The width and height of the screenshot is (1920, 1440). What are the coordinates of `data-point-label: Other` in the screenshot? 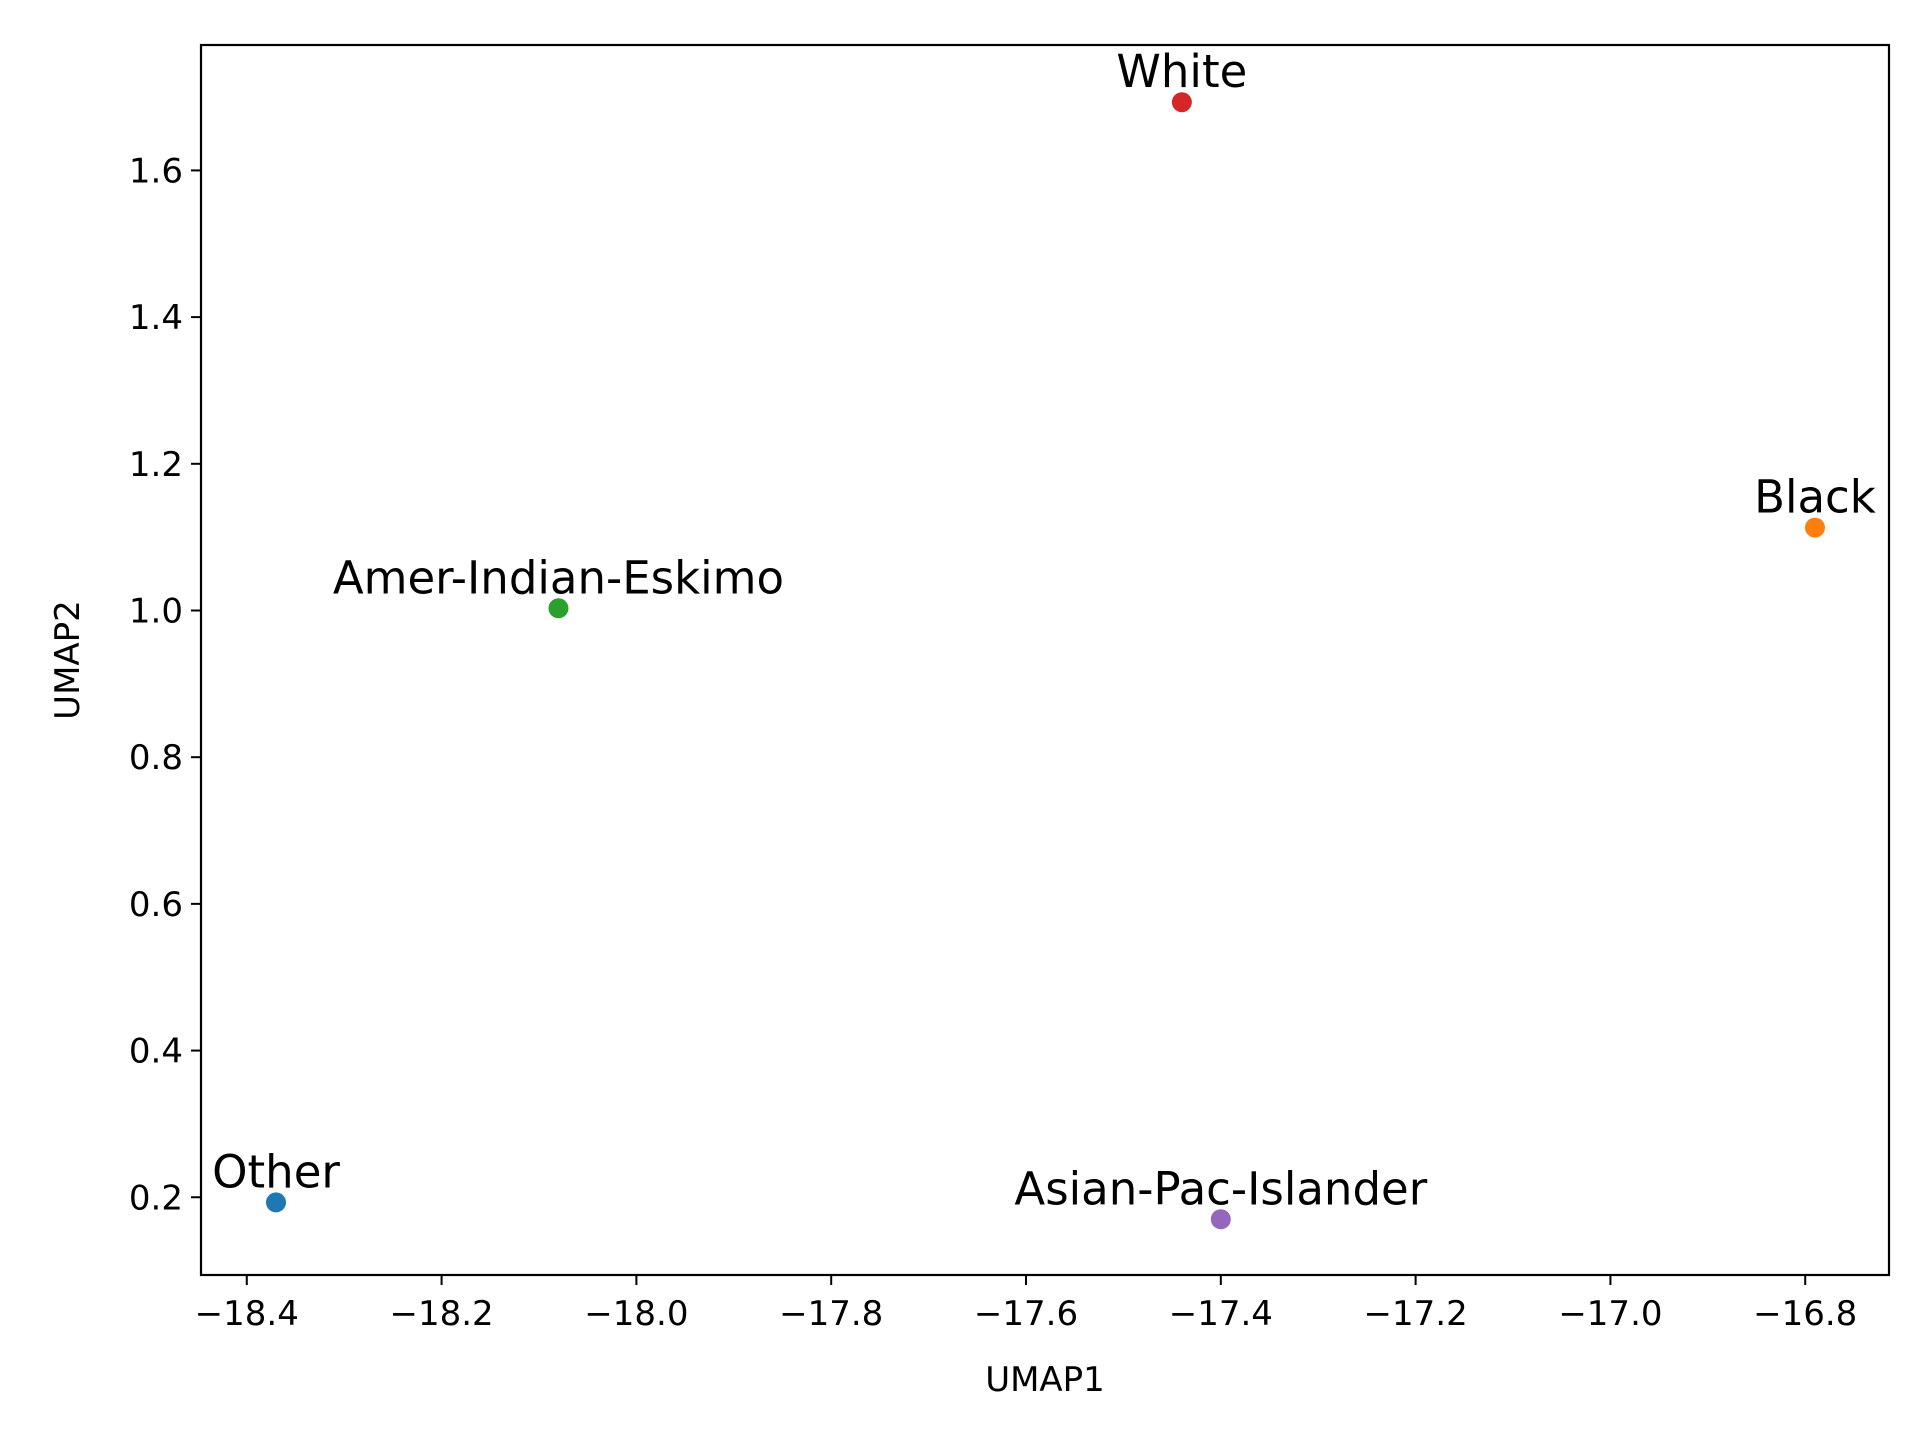 It's located at (276, 1171).